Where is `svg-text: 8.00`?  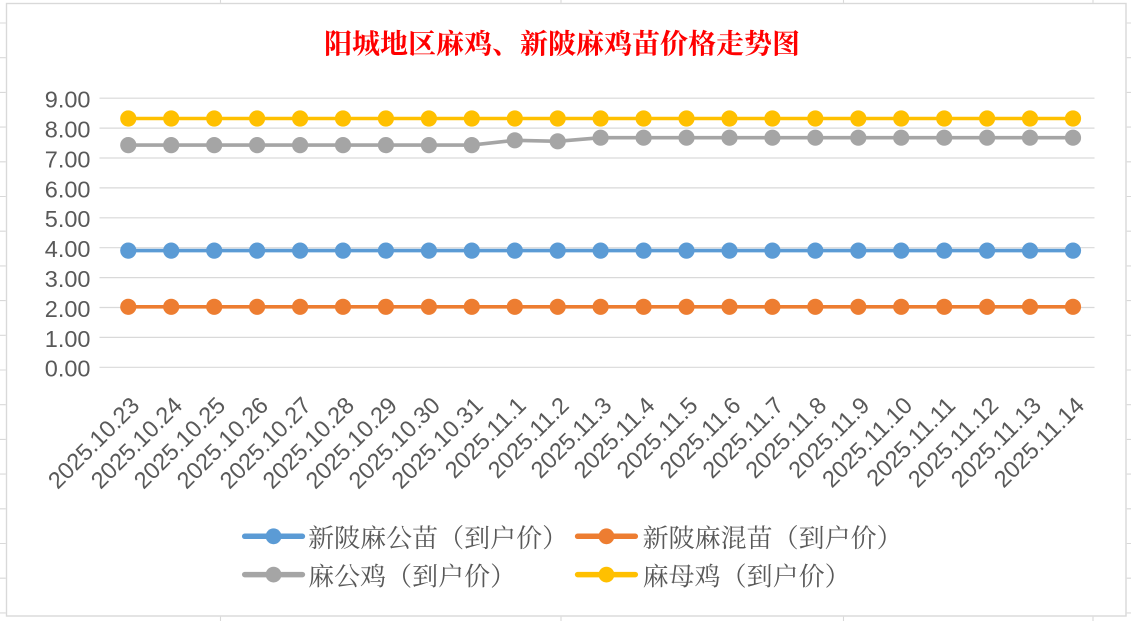
svg-text: 8.00 is located at coordinates (68, 130).